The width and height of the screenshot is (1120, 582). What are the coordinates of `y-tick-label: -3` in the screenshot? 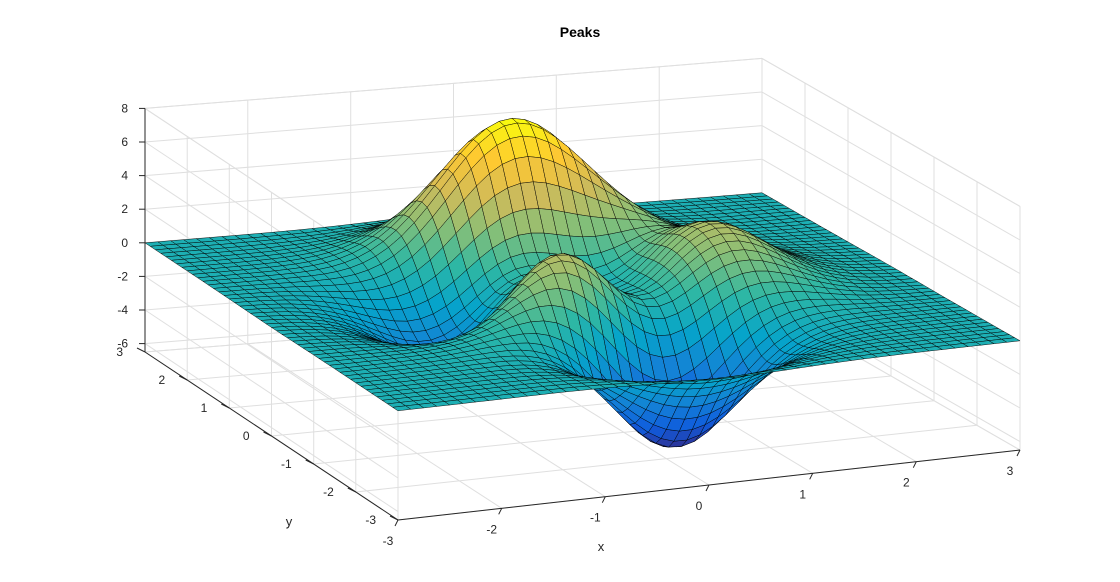 It's located at (370, 520).